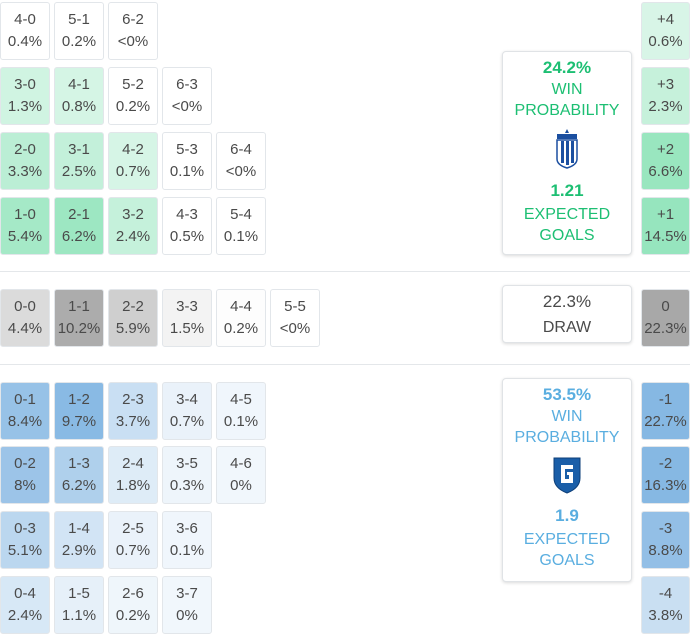 The width and height of the screenshot is (690, 637). Describe the element at coordinates (241, 236) in the screenshot. I see `scoreline-probability: 0.1%` at that location.